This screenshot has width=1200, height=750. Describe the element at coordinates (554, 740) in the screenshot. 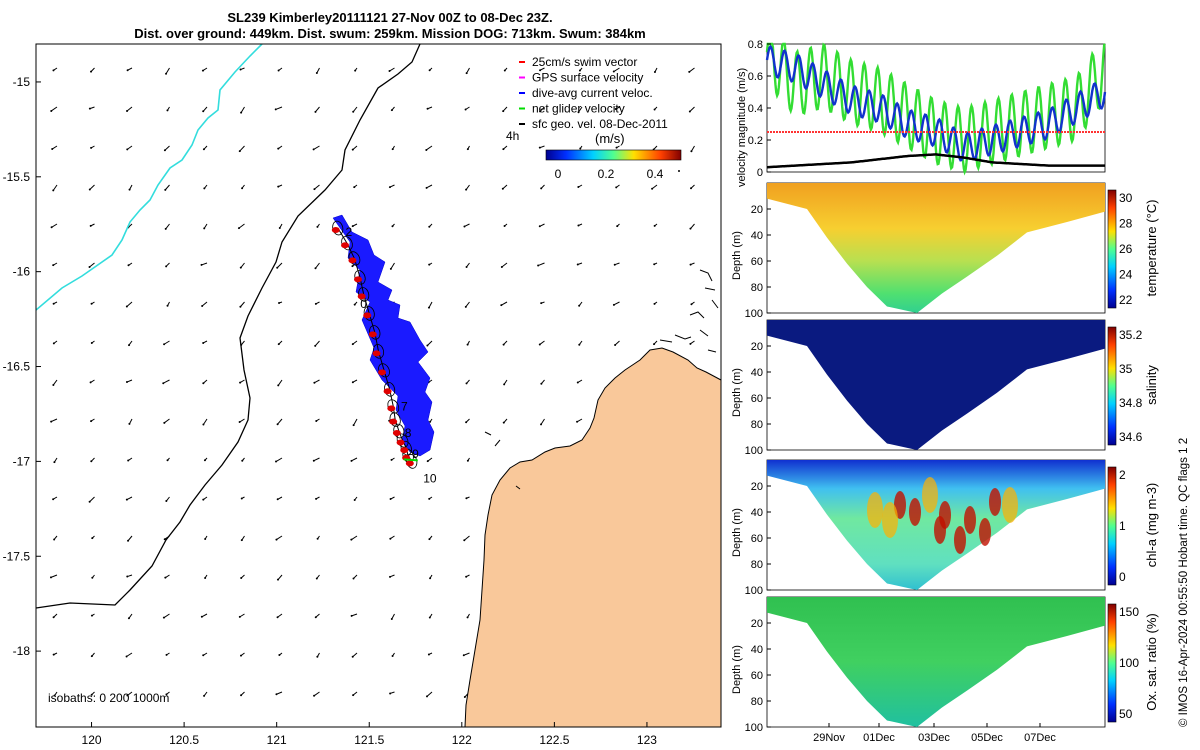

I see `map-x-tick-label: 122.5` at that location.